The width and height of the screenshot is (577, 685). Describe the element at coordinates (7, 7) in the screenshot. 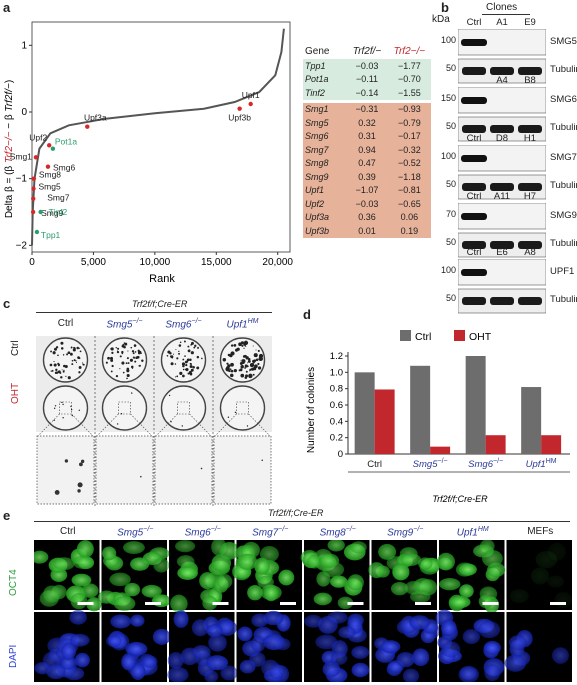

I see `panel-label-a: a` at that location.